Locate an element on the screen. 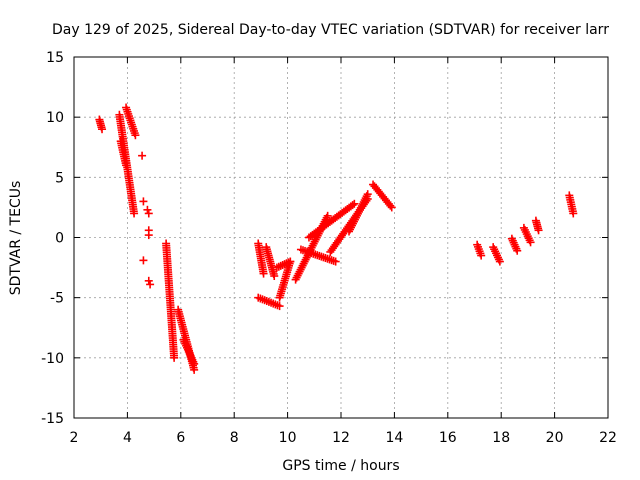 Image resolution: width=640 pixels, height=480 pixels. y-tick-label: -15 is located at coordinates (52, 419).